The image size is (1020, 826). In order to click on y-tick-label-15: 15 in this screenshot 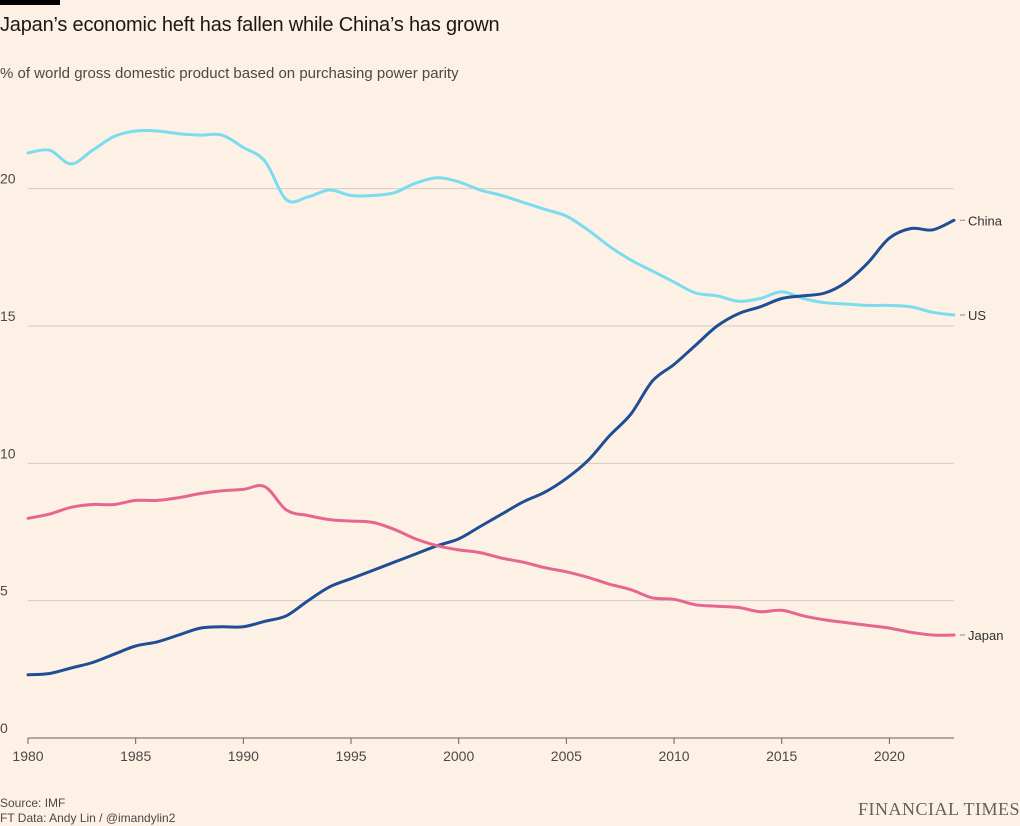, I will do `click(8, 316)`.